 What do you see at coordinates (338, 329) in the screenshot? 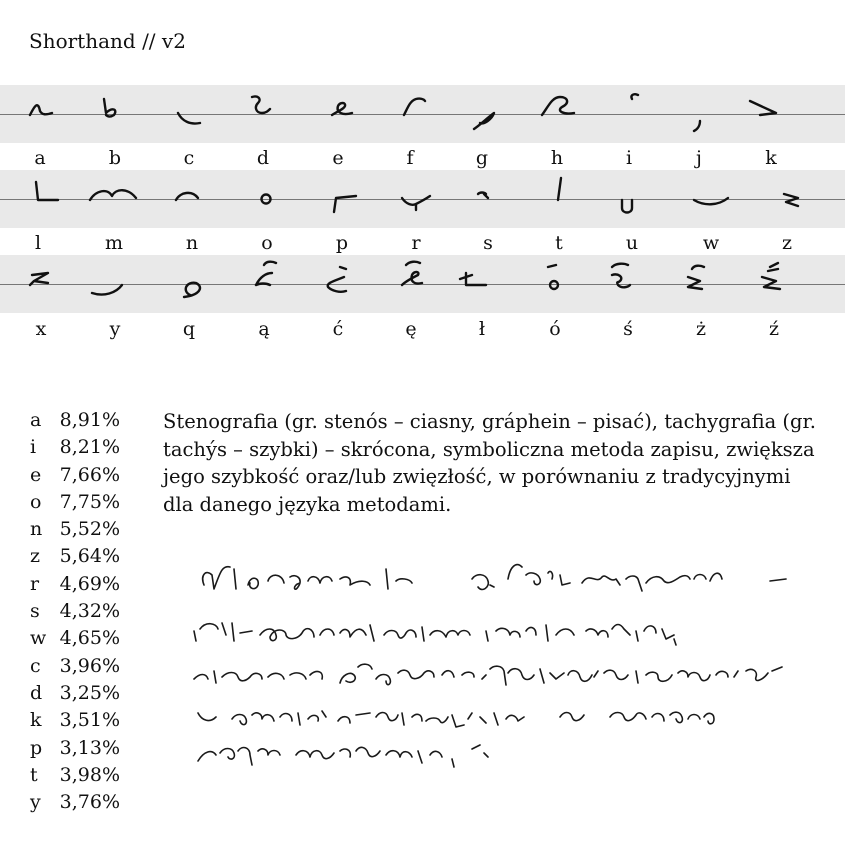
I see `letter-label: ć` at bounding box center [338, 329].